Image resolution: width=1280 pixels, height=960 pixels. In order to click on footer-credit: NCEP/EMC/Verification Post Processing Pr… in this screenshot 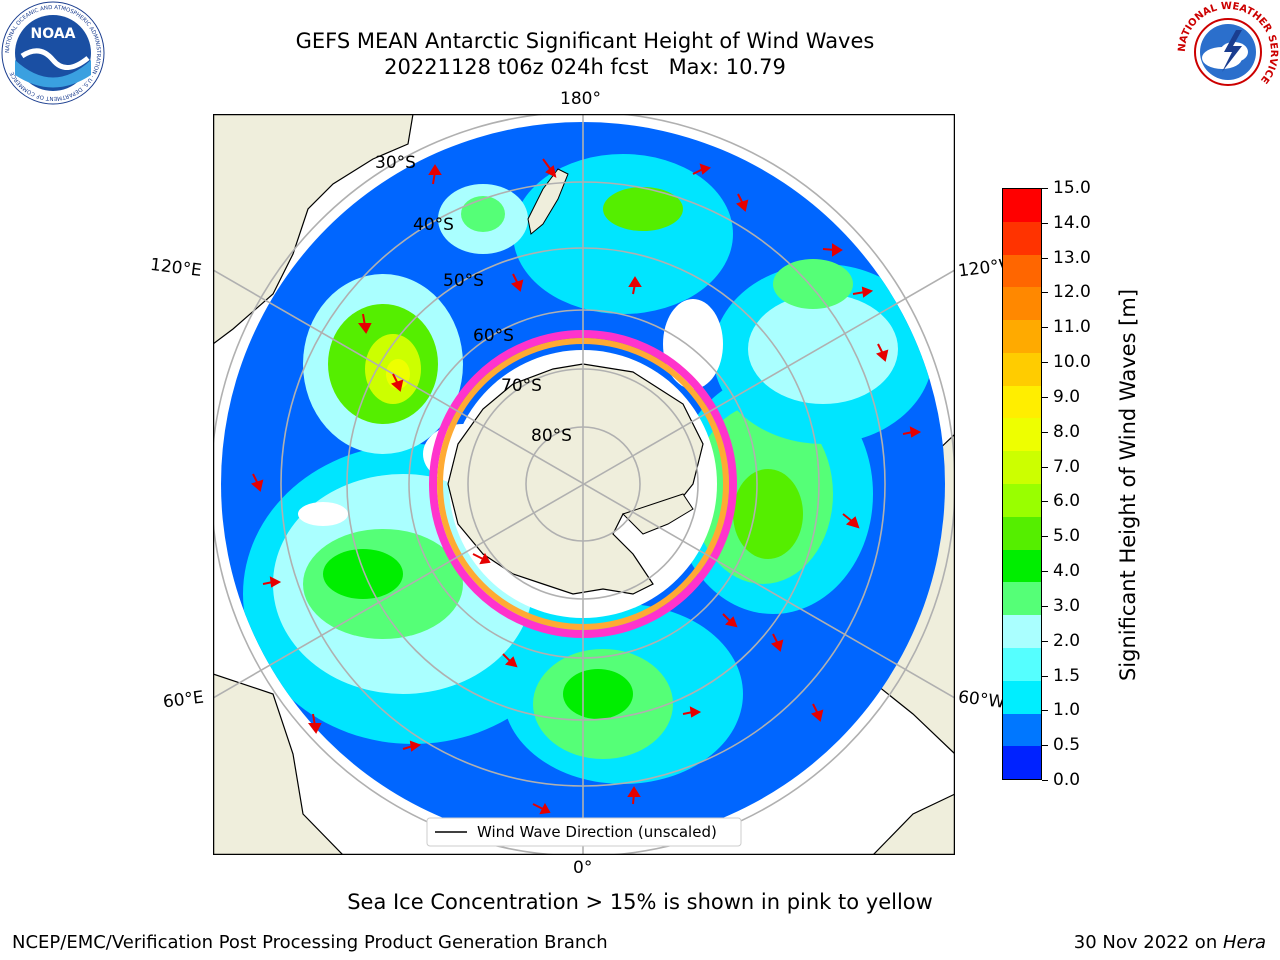, I will do `click(310, 942)`.